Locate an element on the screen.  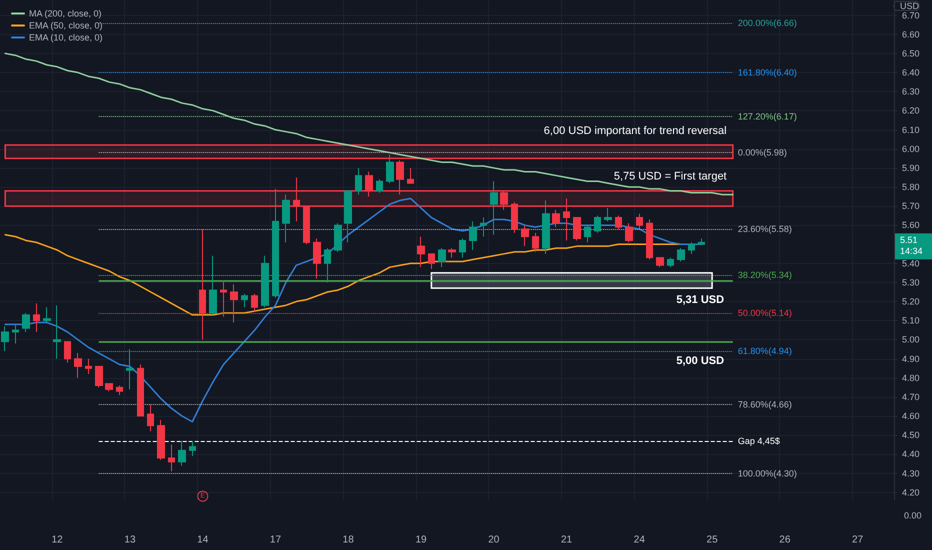
y-tick-label: 5.00 is located at coordinates (911, 339).